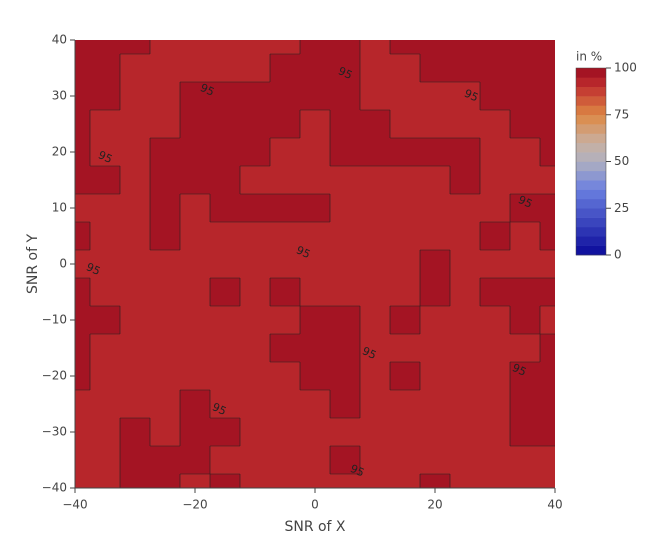  What do you see at coordinates (625, 68) in the screenshot?
I see `colorbar-tick-label: 100` at bounding box center [625, 68].